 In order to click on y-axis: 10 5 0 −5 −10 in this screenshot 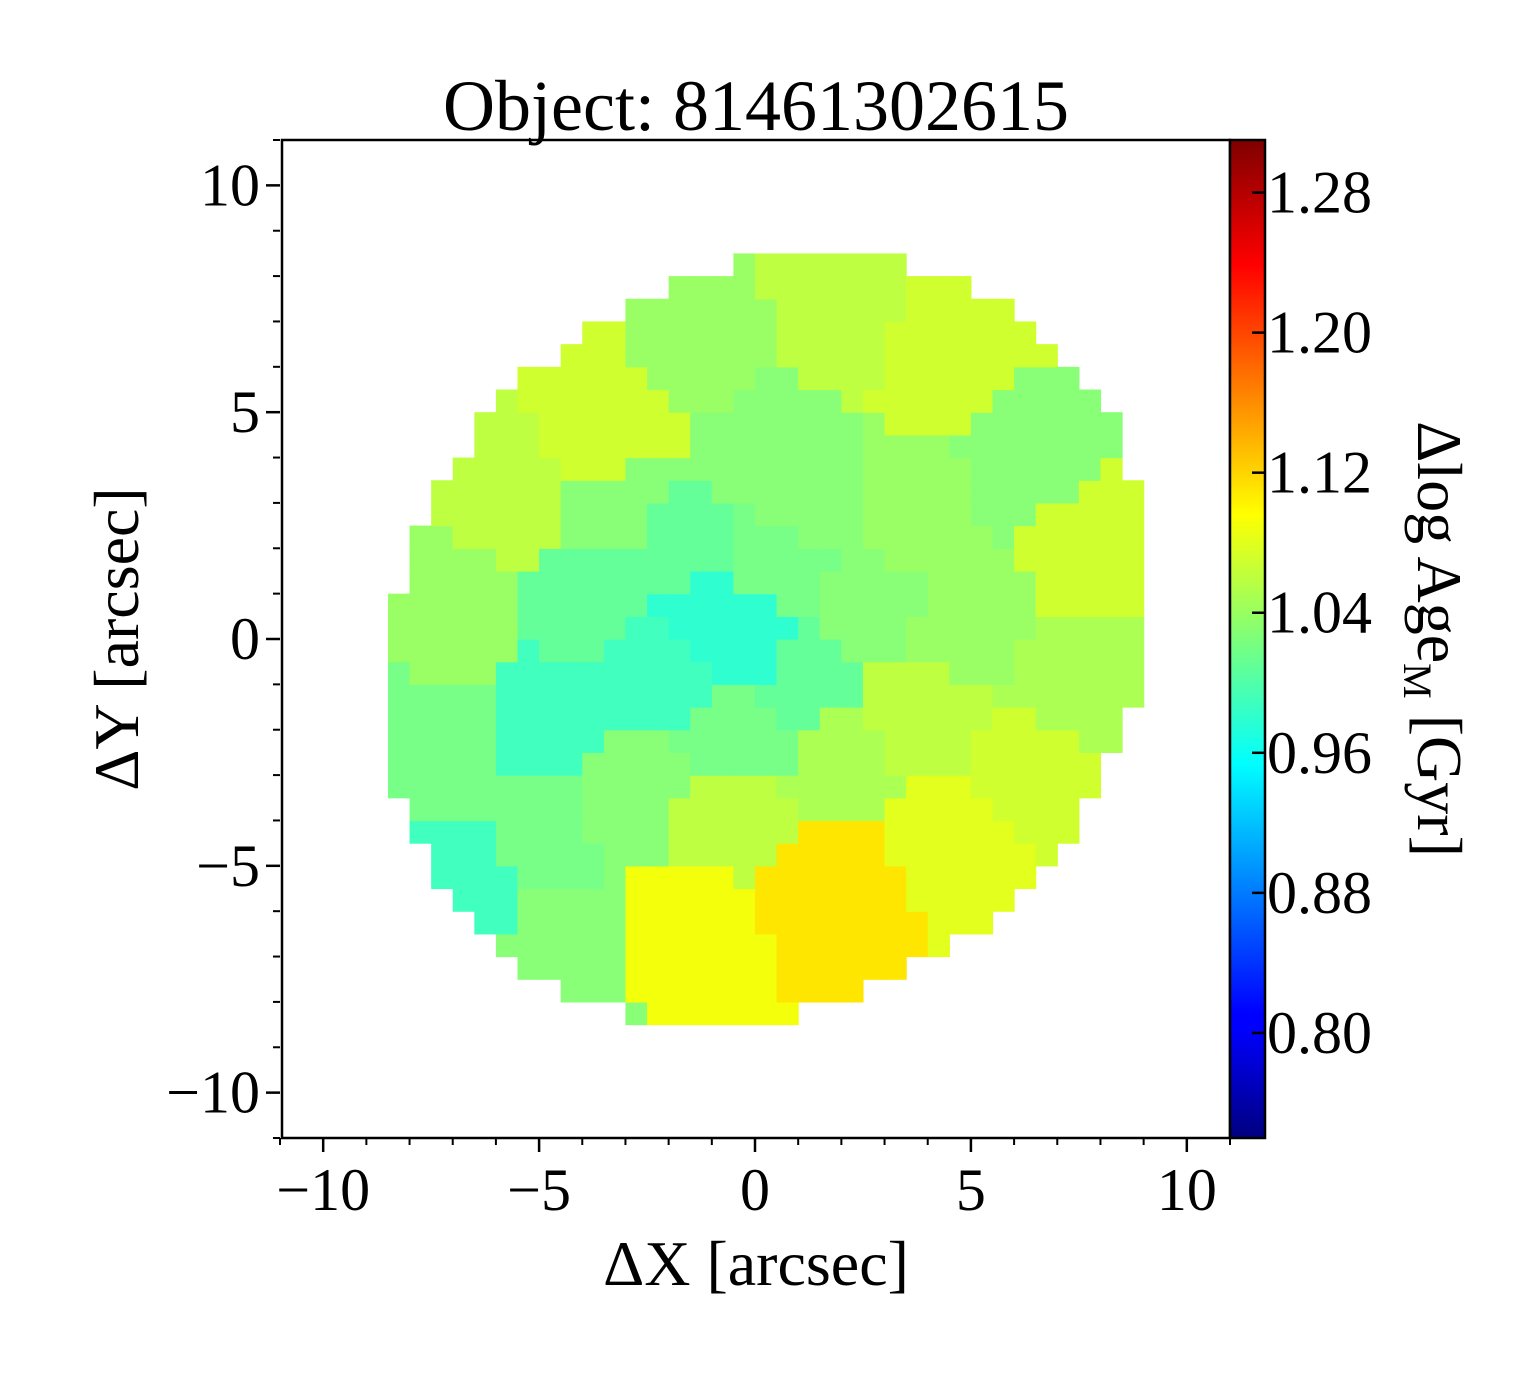, I will do `click(223, 639)`.